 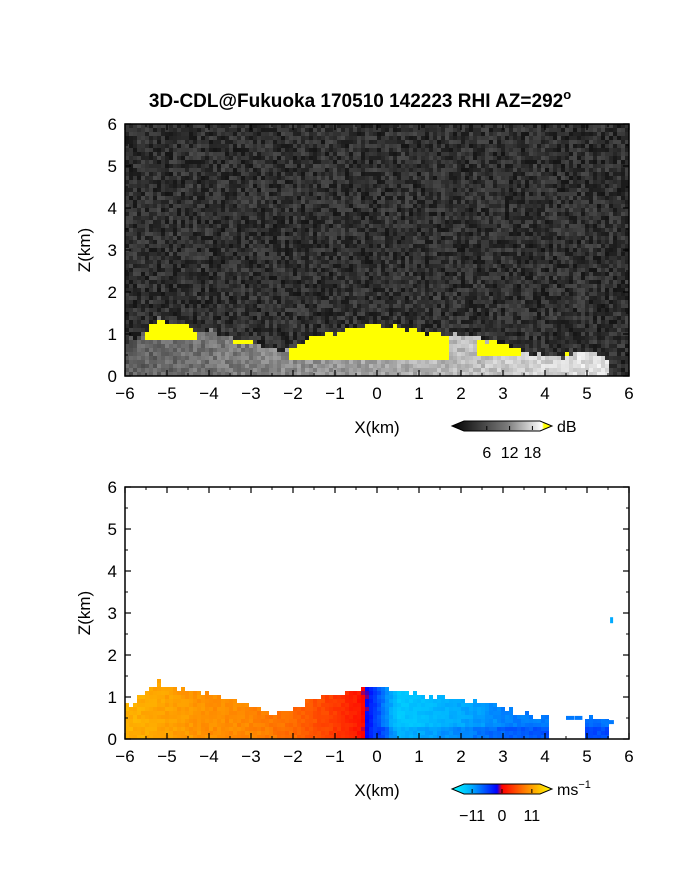 I want to click on reflectivity-colorbar-tick-label: 12, so click(x=510, y=453).